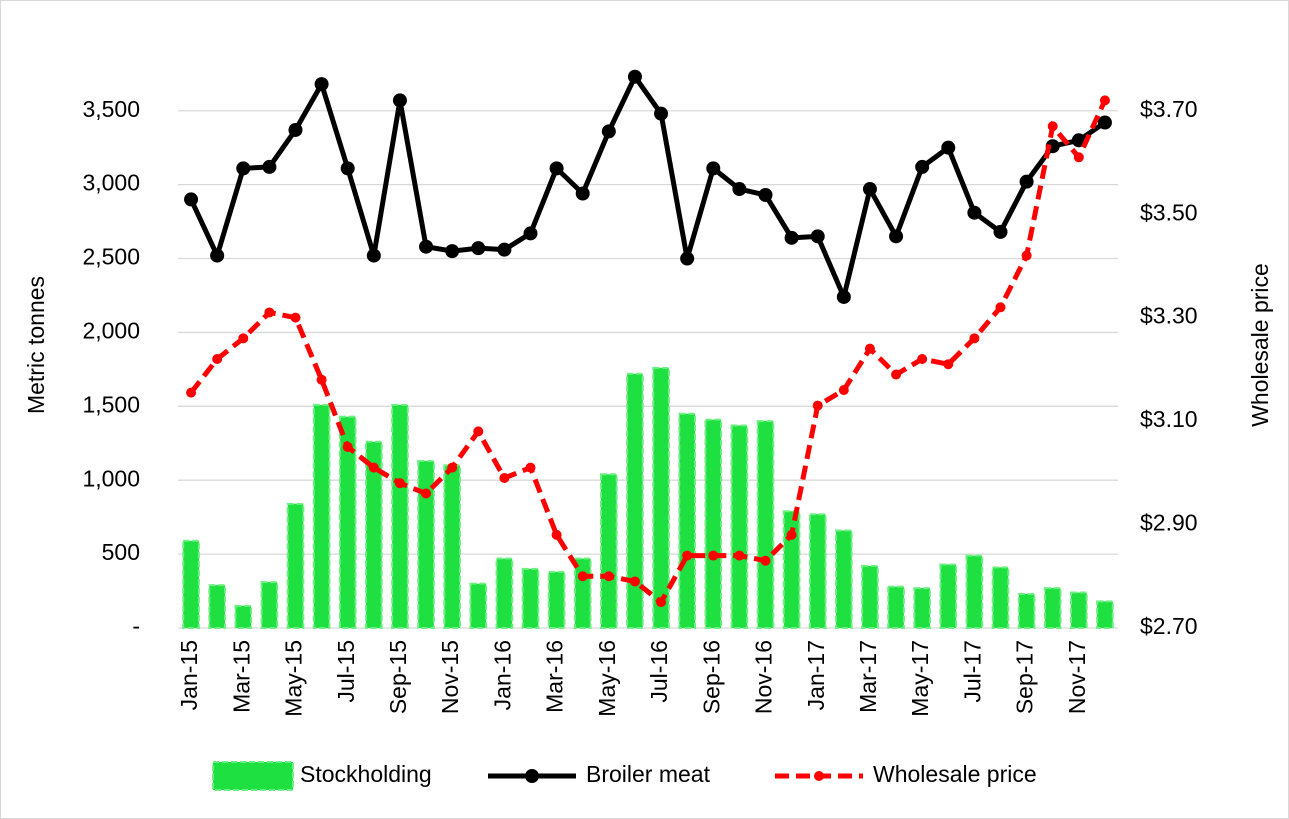  Describe the element at coordinates (555, 676) in the screenshot. I see `x-tick-label: Mar-16` at that location.